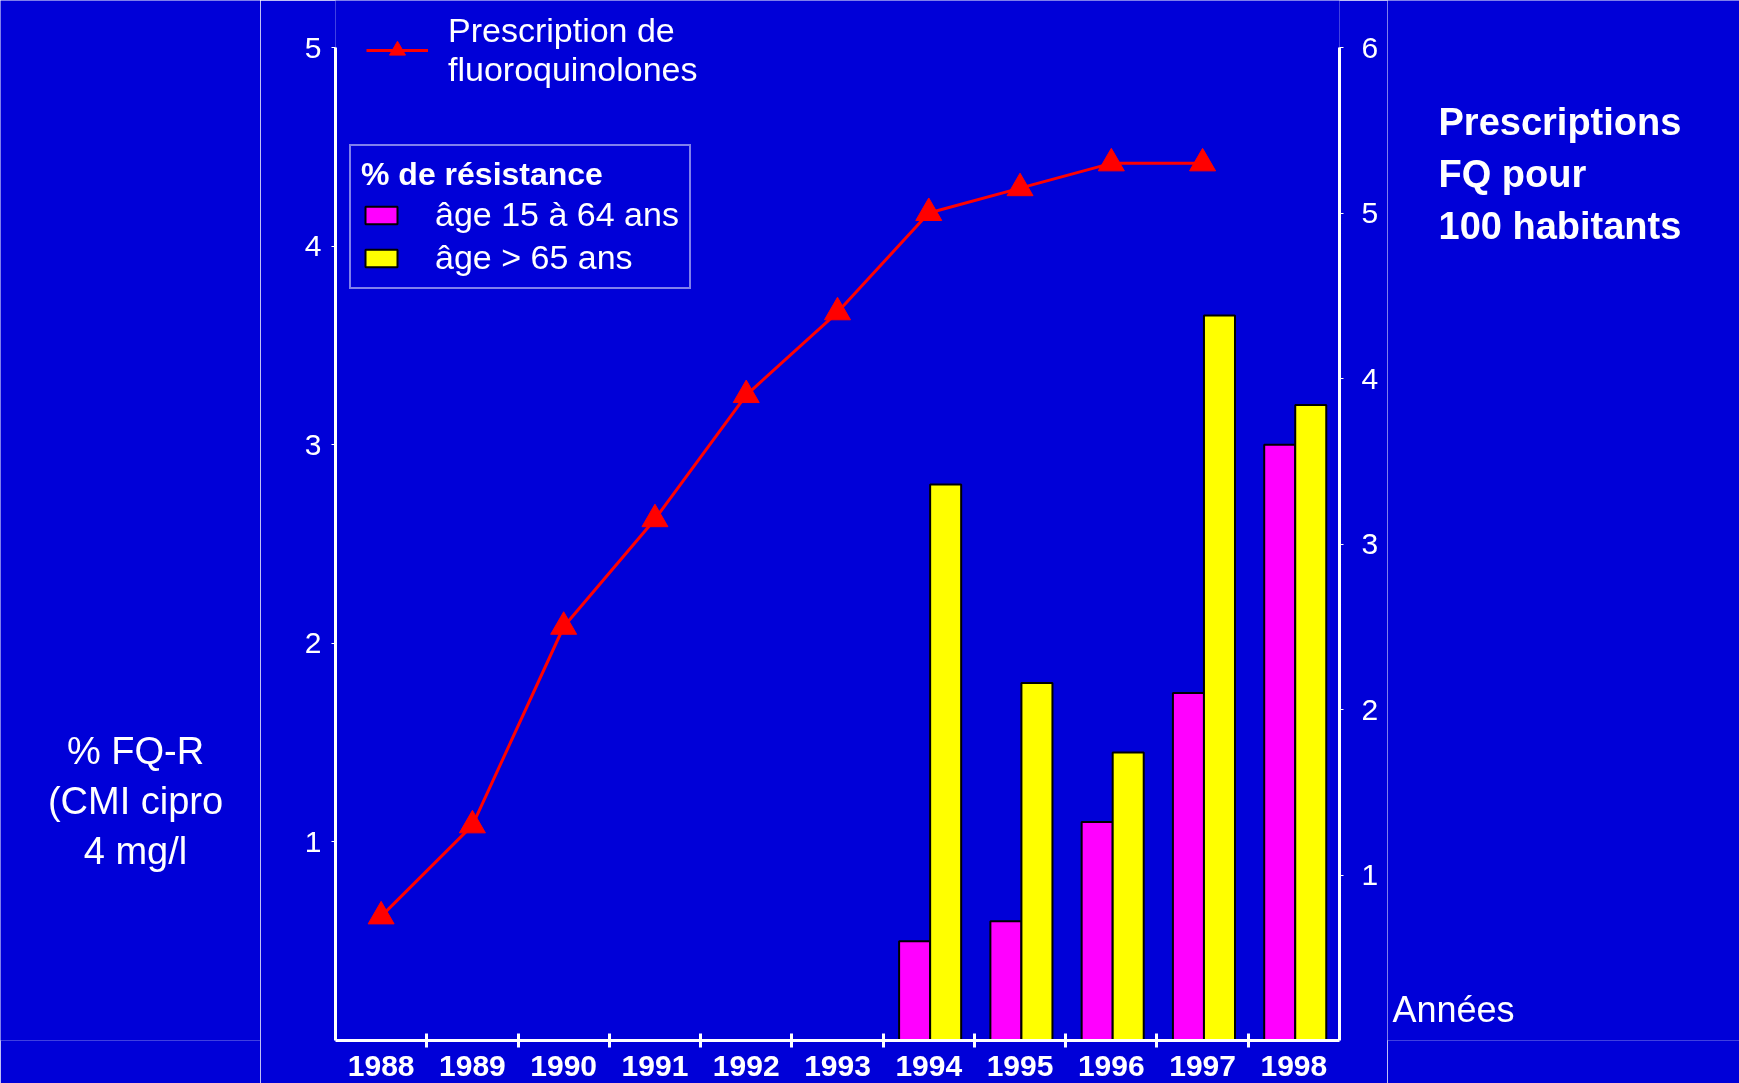  I want to click on y-tick-label: 1, so click(313, 841).